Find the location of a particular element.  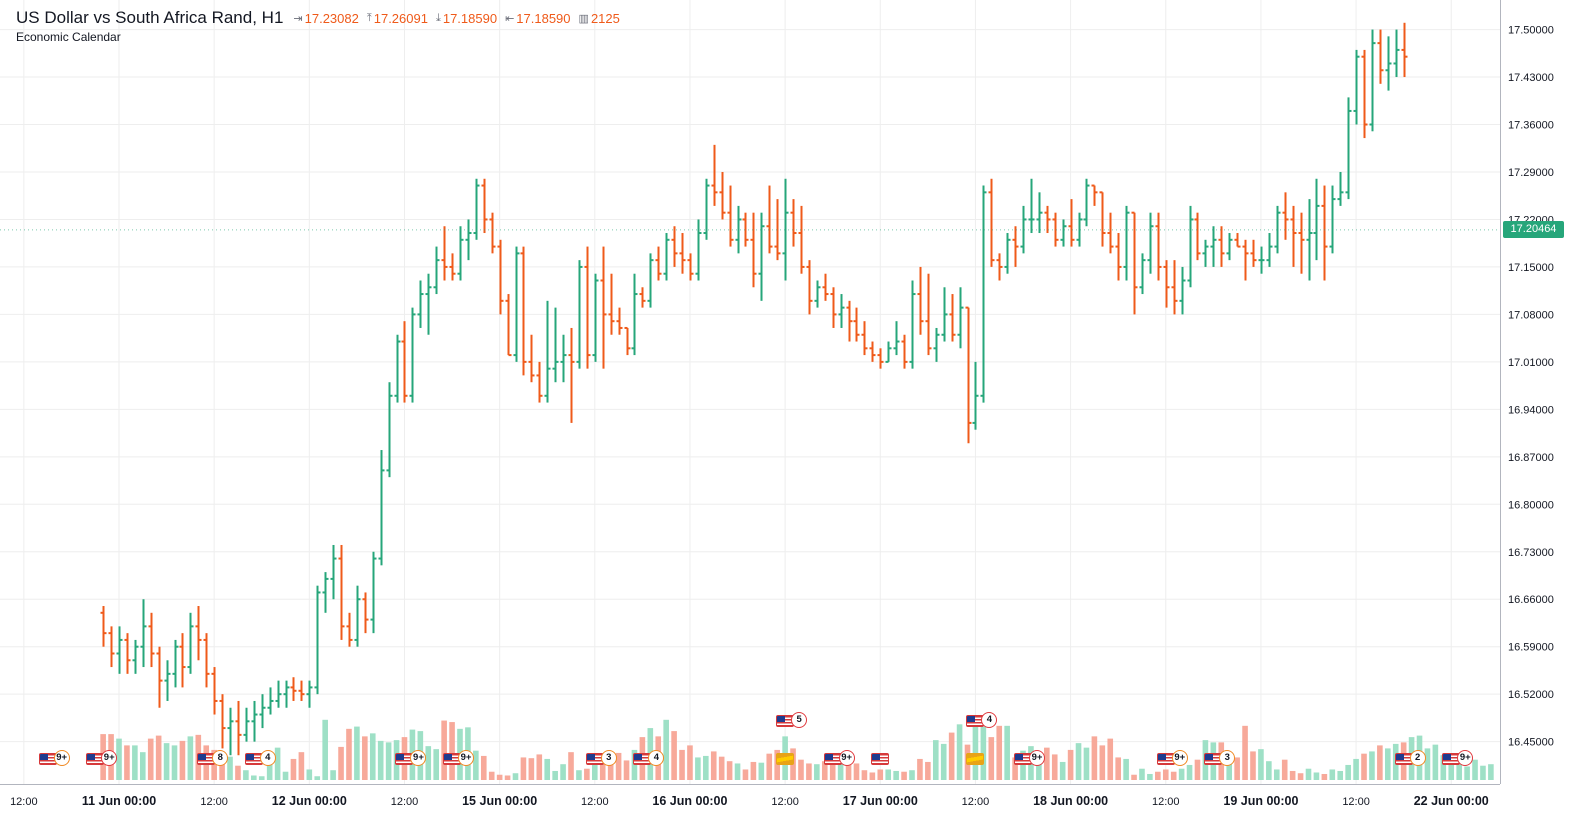

event-count-badge: 8 is located at coordinates (220, 758).